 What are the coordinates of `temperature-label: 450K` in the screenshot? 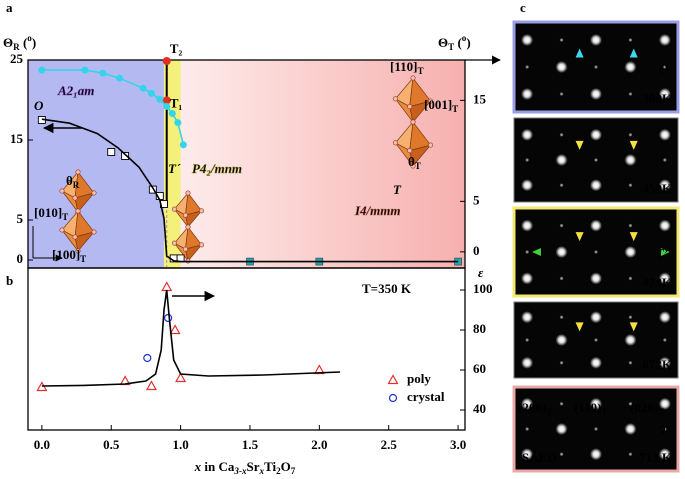 It's located at (657, 188).